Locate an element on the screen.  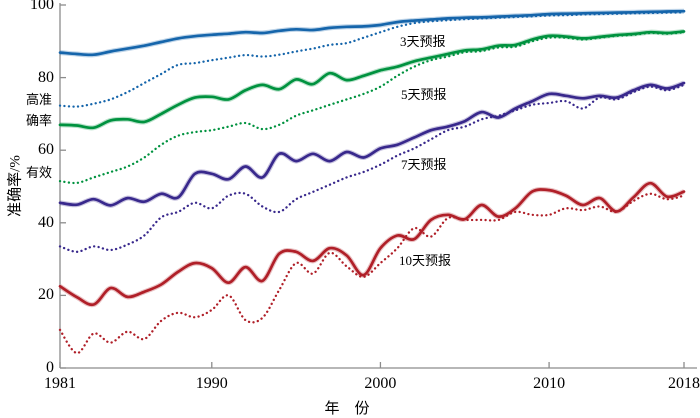
y-tick-label: 20 is located at coordinates (46, 295).